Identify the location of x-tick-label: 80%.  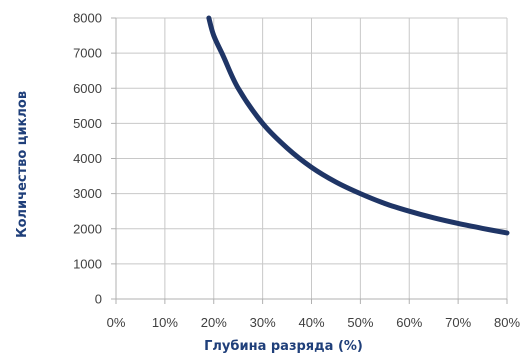
(507, 322).